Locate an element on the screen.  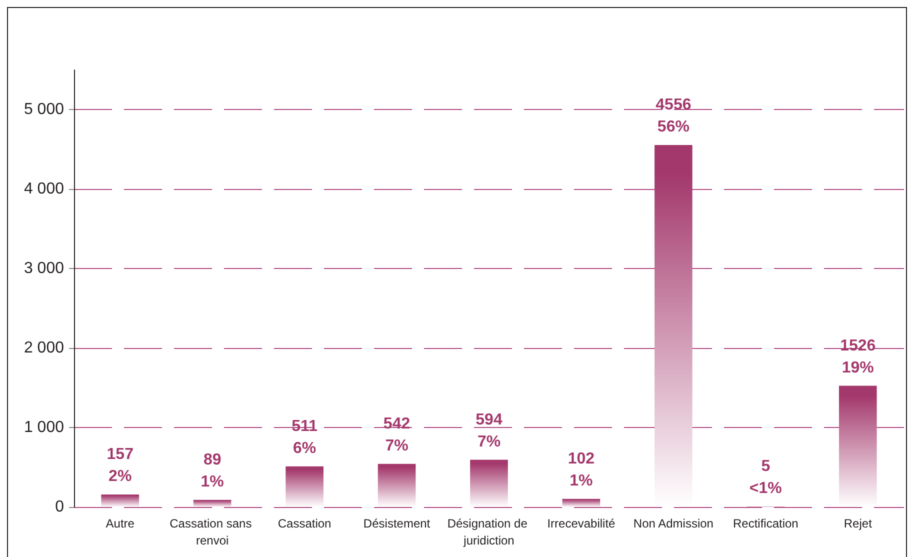
x-tick-label: Non Admission is located at coordinates (673, 523).